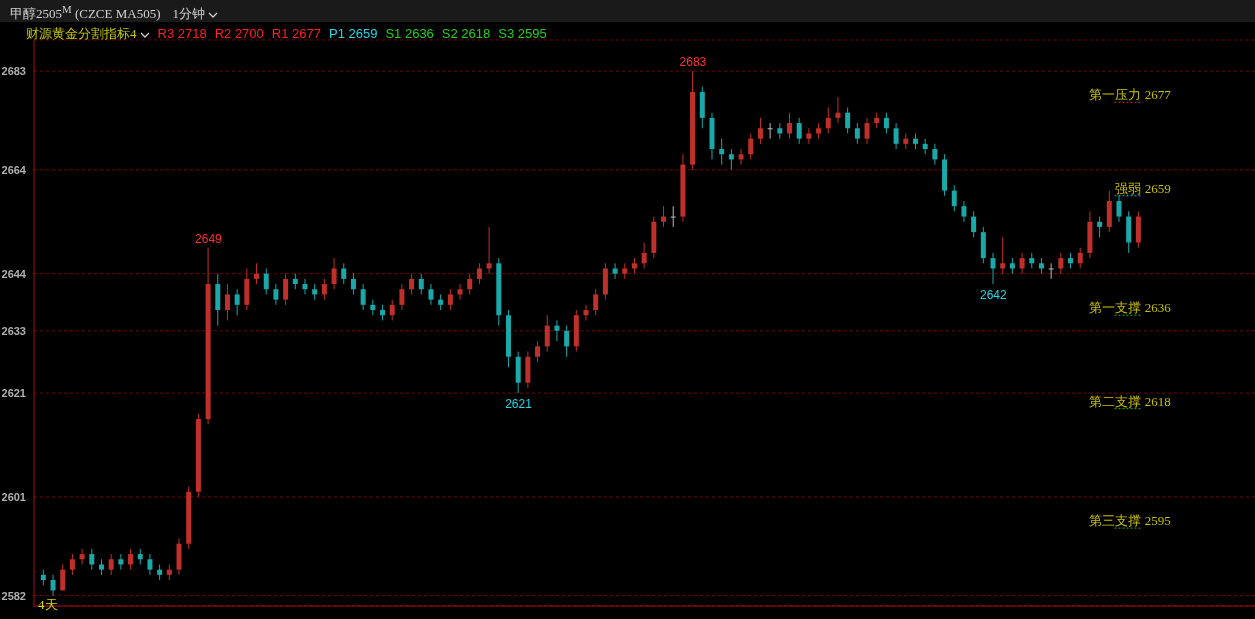 This screenshot has width=1255, height=619. What do you see at coordinates (13, 595) in the screenshot?
I see `y-tick-label: 2582` at bounding box center [13, 595].